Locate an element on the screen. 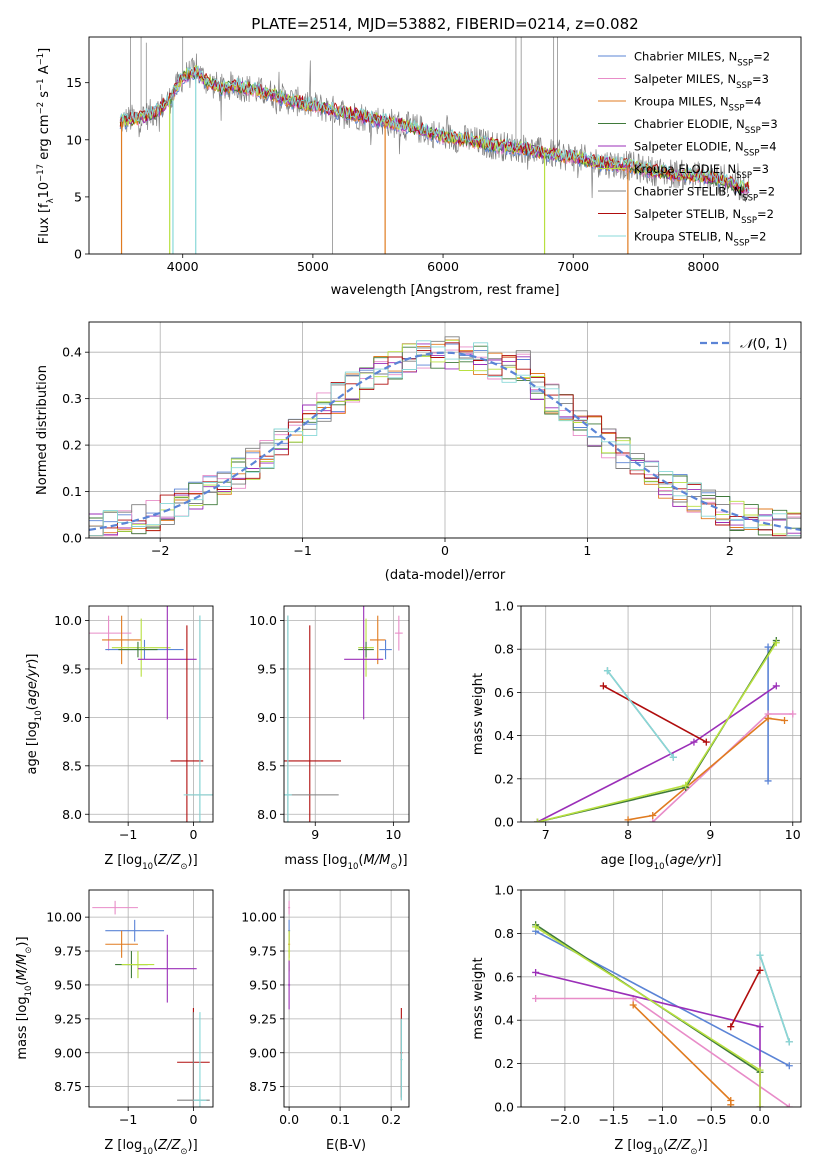  weight-line-salpeter_miles is located at coordinates (722, 767).